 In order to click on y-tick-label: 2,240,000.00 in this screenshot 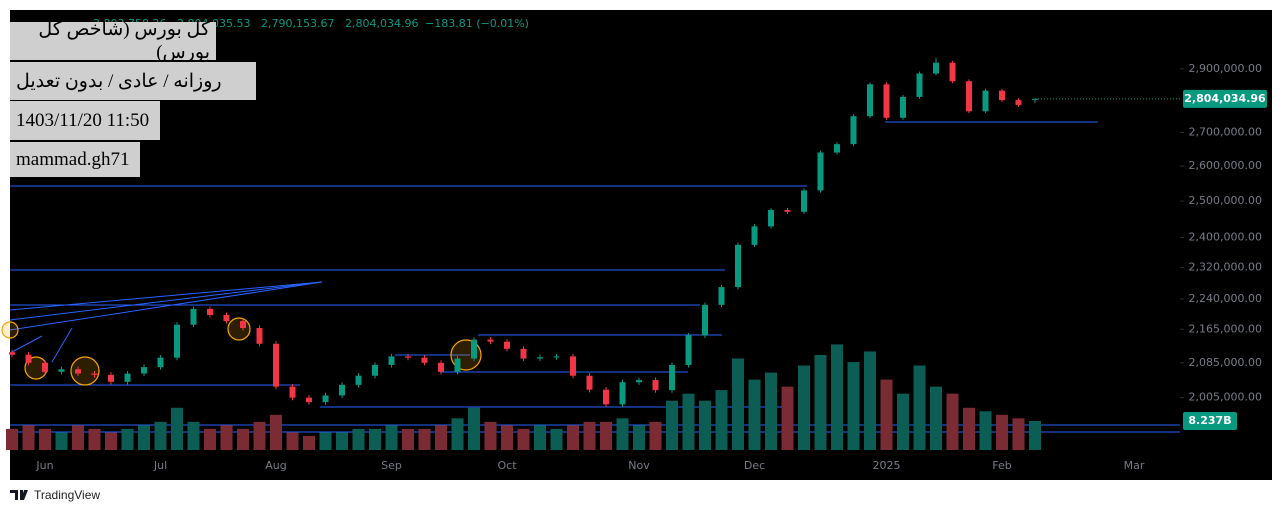, I will do `click(1225, 298)`.